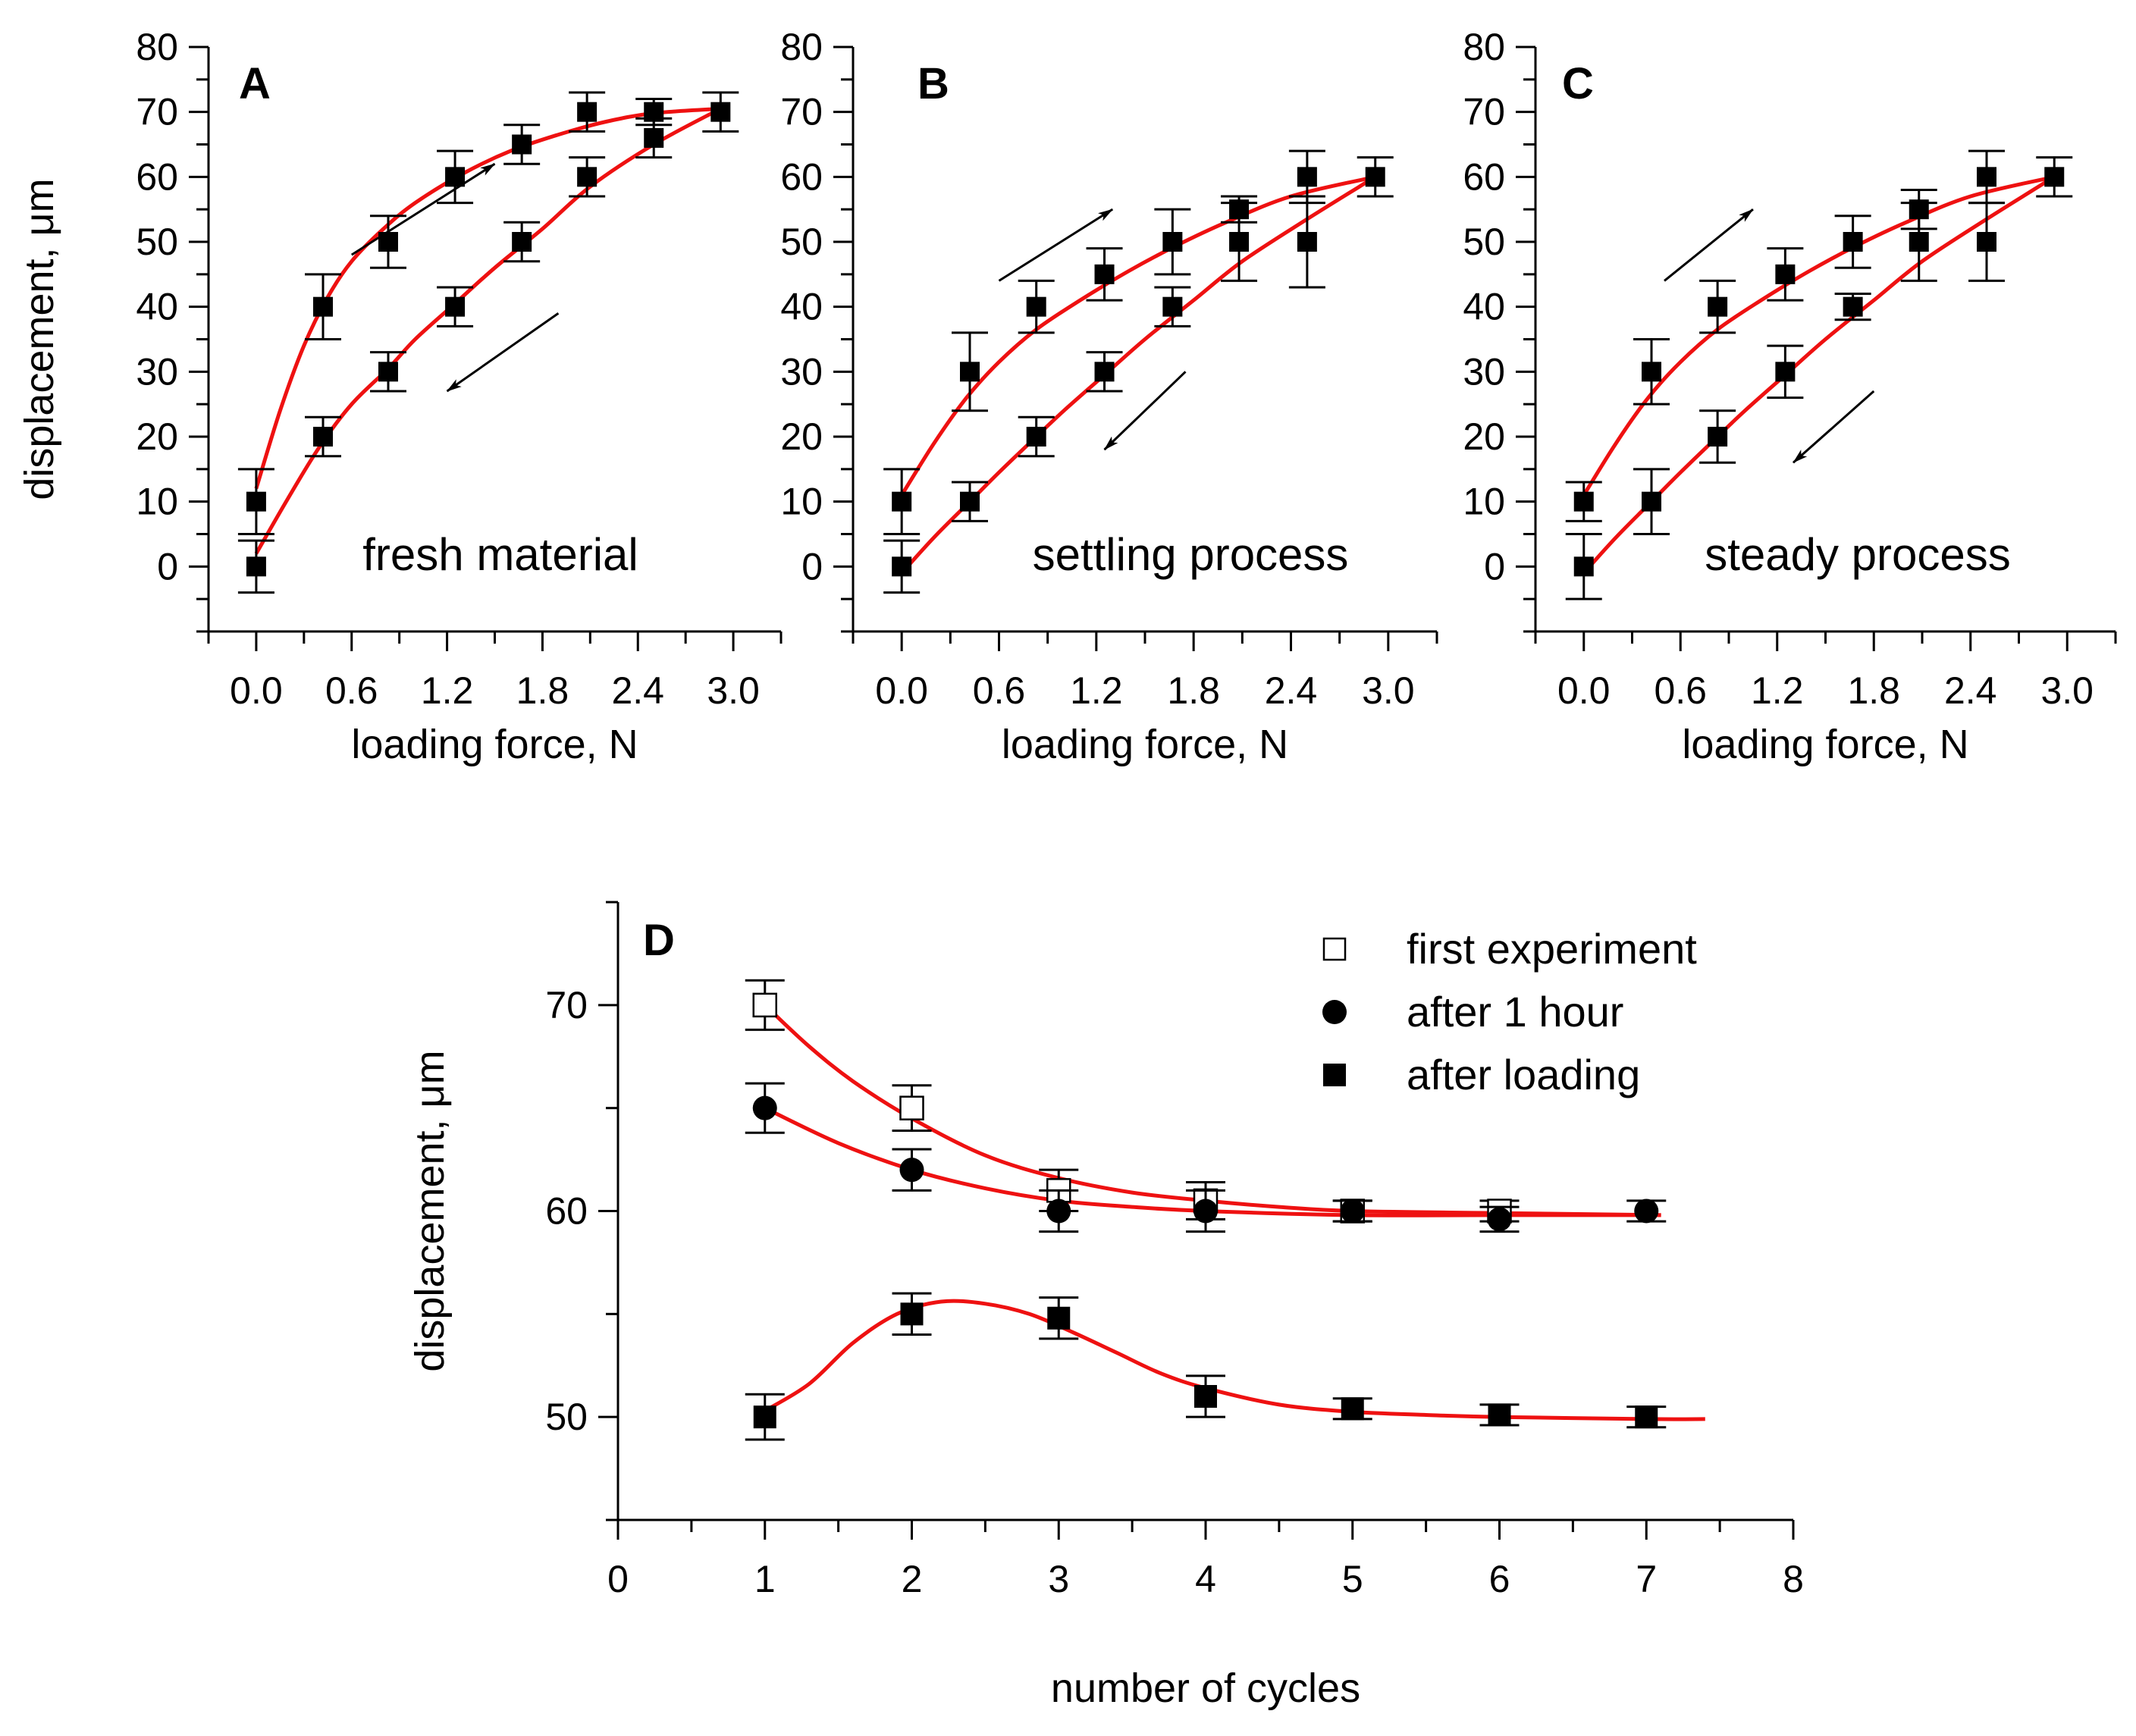 The width and height of the screenshot is (2136, 1736). Describe the element at coordinates (1858, 554) in the screenshot. I see `panel-annotation: steady process` at that location.